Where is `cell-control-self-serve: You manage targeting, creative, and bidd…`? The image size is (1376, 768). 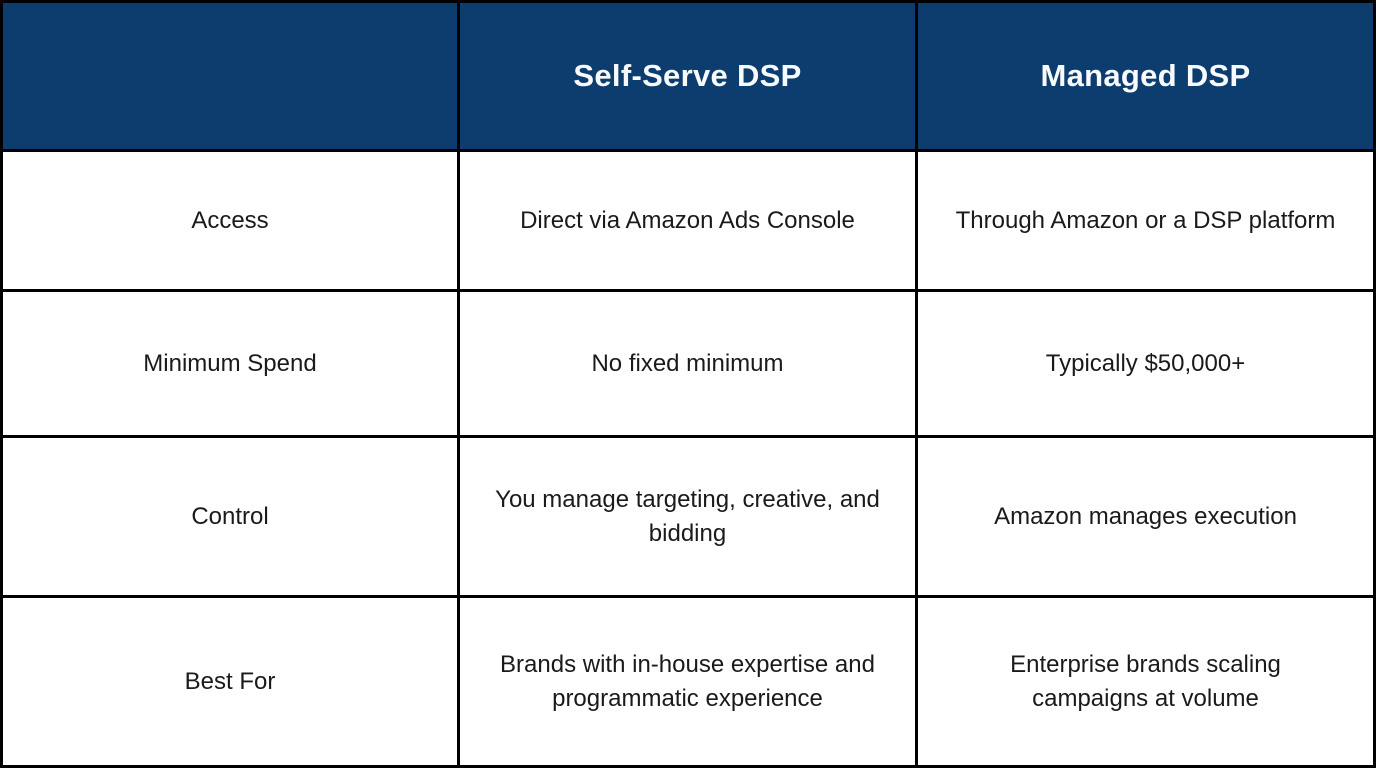 cell-control-self-serve: You manage targeting, creative, and bidd… is located at coordinates (687, 516).